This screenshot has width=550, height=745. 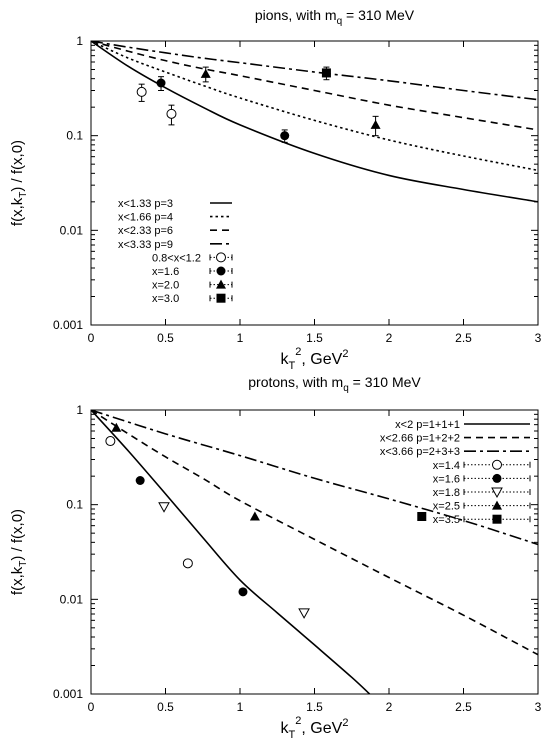 What do you see at coordinates (165, 286) in the screenshot?
I see `legend-label: x=2.0` at bounding box center [165, 286].